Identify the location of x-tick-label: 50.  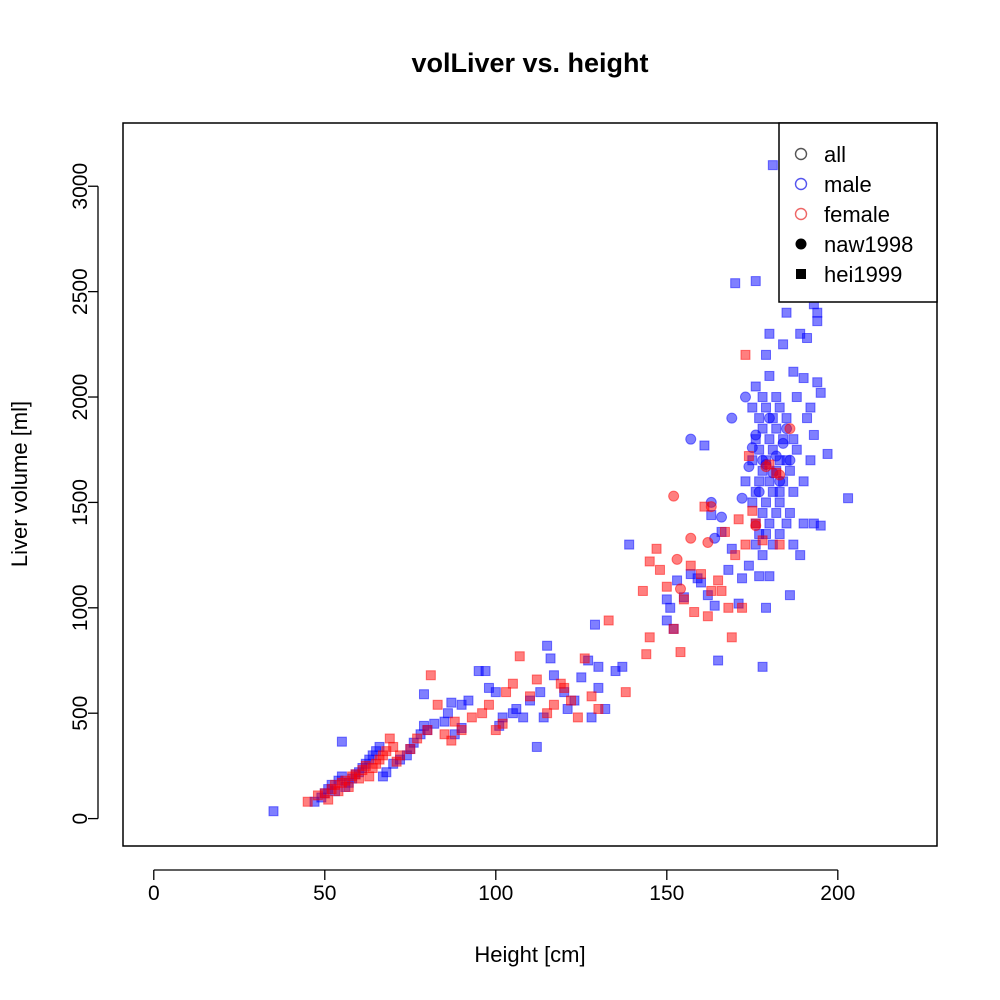
(324, 893).